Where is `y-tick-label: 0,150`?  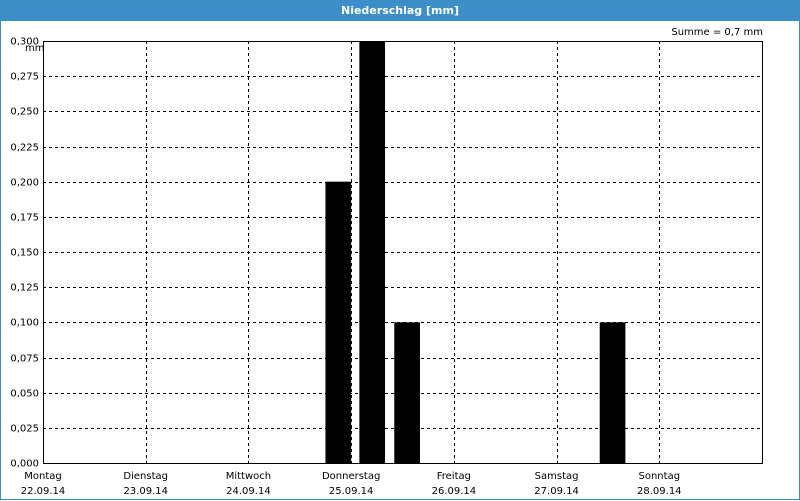 y-tick-label: 0,150 is located at coordinates (24, 253).